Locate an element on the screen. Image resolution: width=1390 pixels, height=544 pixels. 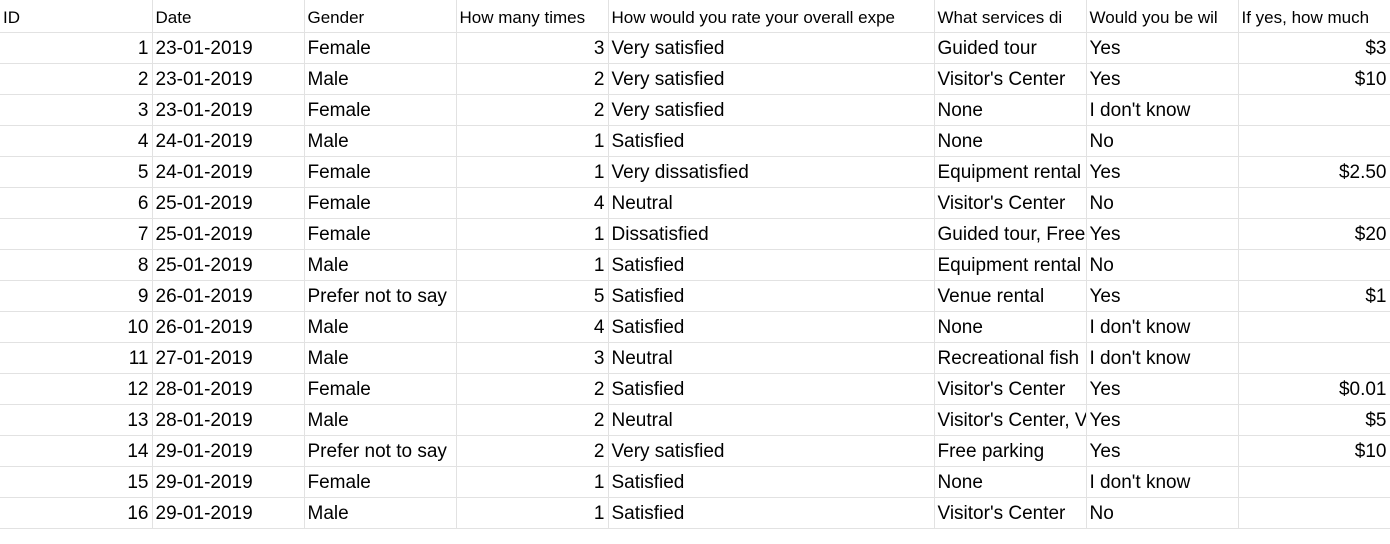
cell-services: Guided tour, Free is located at coordinates (1010, 233).